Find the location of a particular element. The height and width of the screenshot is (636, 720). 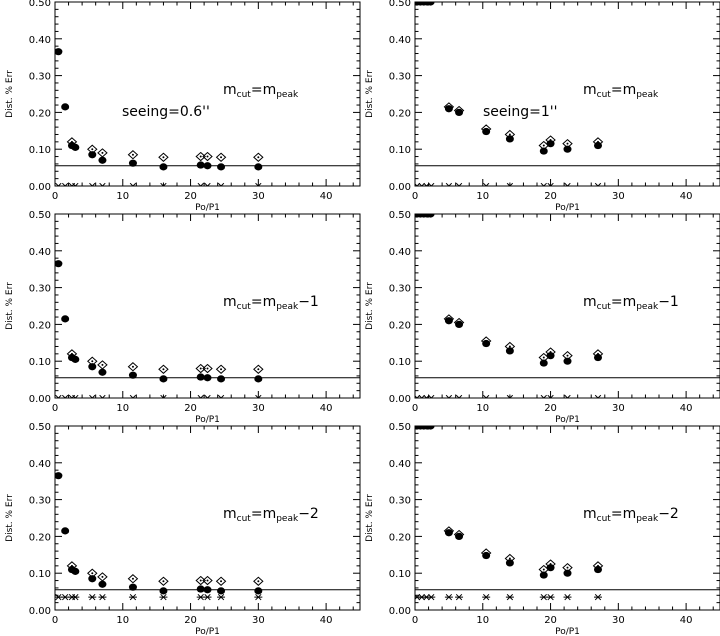

mcut-annotation: mcut=mpeak−1 is located at coordinates (271, 303).